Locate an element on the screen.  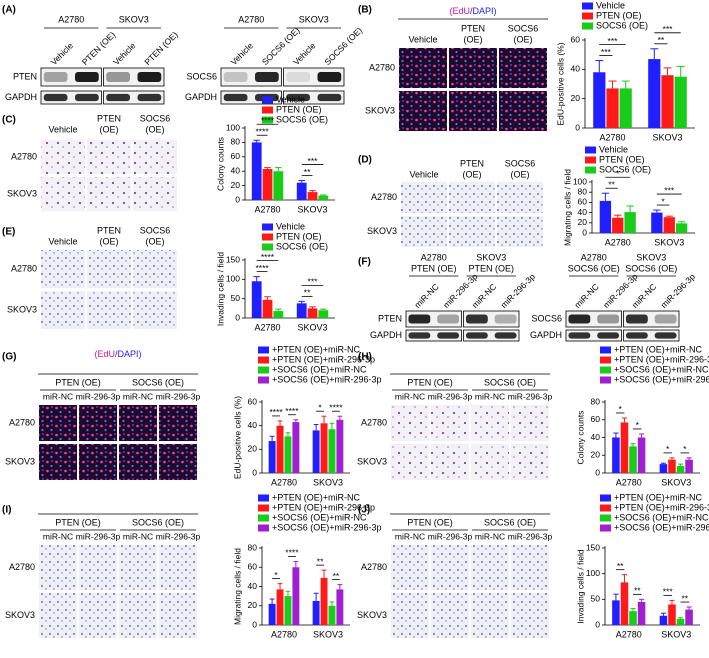
panel-label: (G) is located at coordinates (9, 357).